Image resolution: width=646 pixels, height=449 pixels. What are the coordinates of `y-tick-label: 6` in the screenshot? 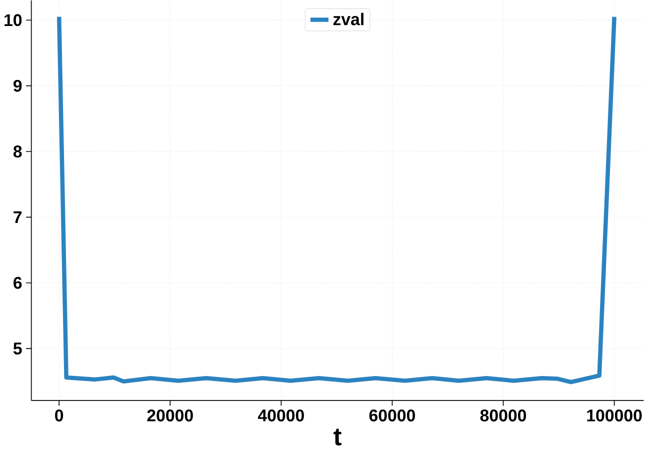 It's located at (18, 282).